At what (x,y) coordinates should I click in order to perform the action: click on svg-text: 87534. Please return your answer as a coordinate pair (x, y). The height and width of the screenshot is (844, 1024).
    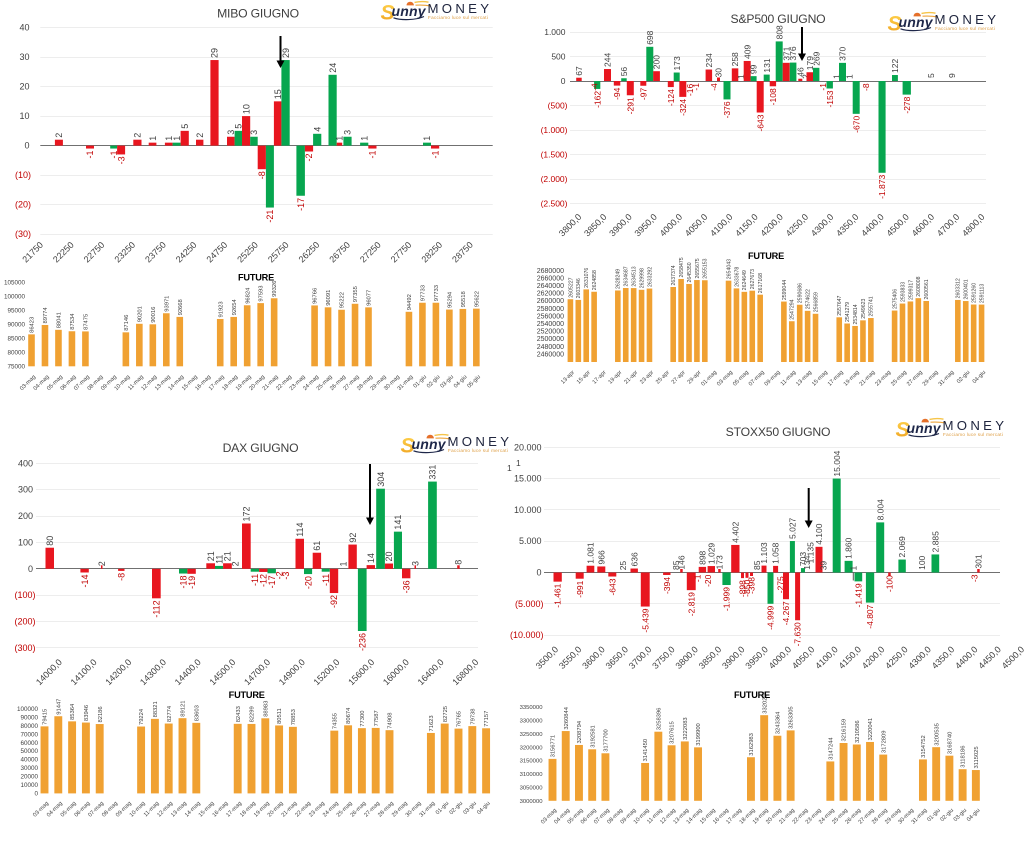
    Looking at the image, I should click on (73, 321).